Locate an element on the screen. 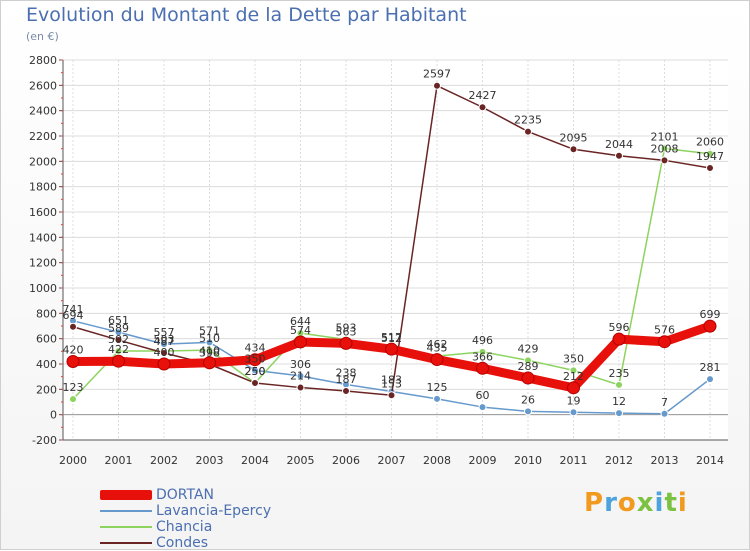  y-tick-label: 800 is located at coordinates (46, 313).